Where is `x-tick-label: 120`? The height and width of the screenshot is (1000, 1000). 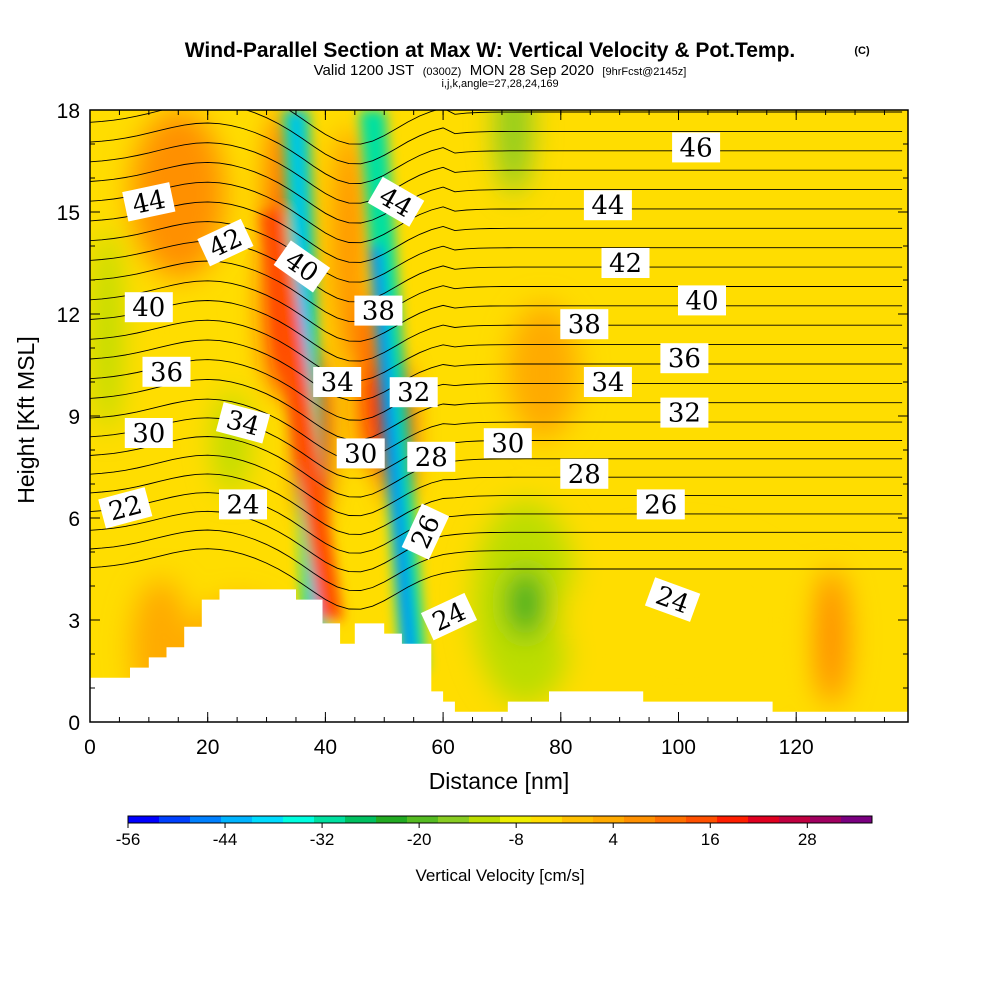 x-tick-label: 120 is located at coordinates (796, 747).